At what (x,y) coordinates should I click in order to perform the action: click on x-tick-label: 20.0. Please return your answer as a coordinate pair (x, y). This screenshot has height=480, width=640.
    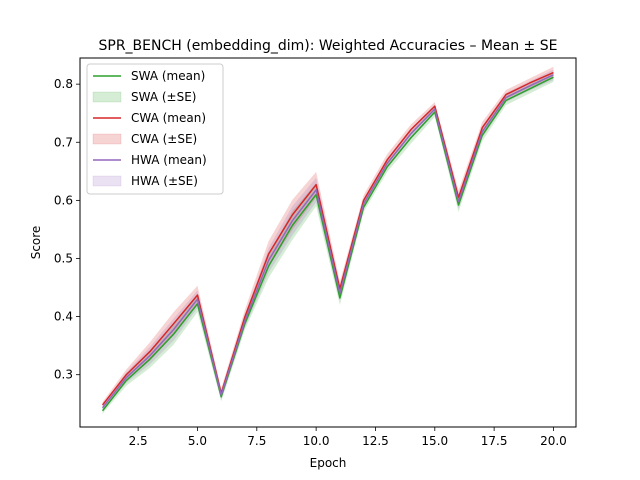
    Looking at the image, I should click on (553, 441).